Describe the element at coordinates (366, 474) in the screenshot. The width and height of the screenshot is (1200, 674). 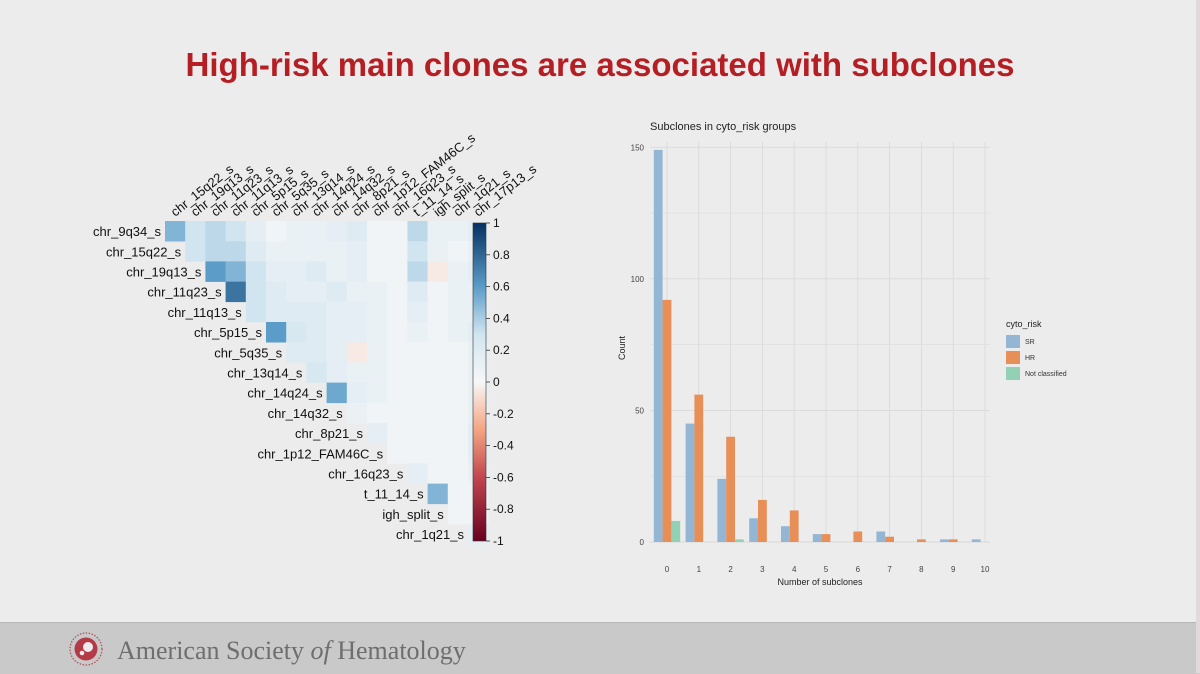
I see `heatmap-row-label: chr_16q23_s` at that location.